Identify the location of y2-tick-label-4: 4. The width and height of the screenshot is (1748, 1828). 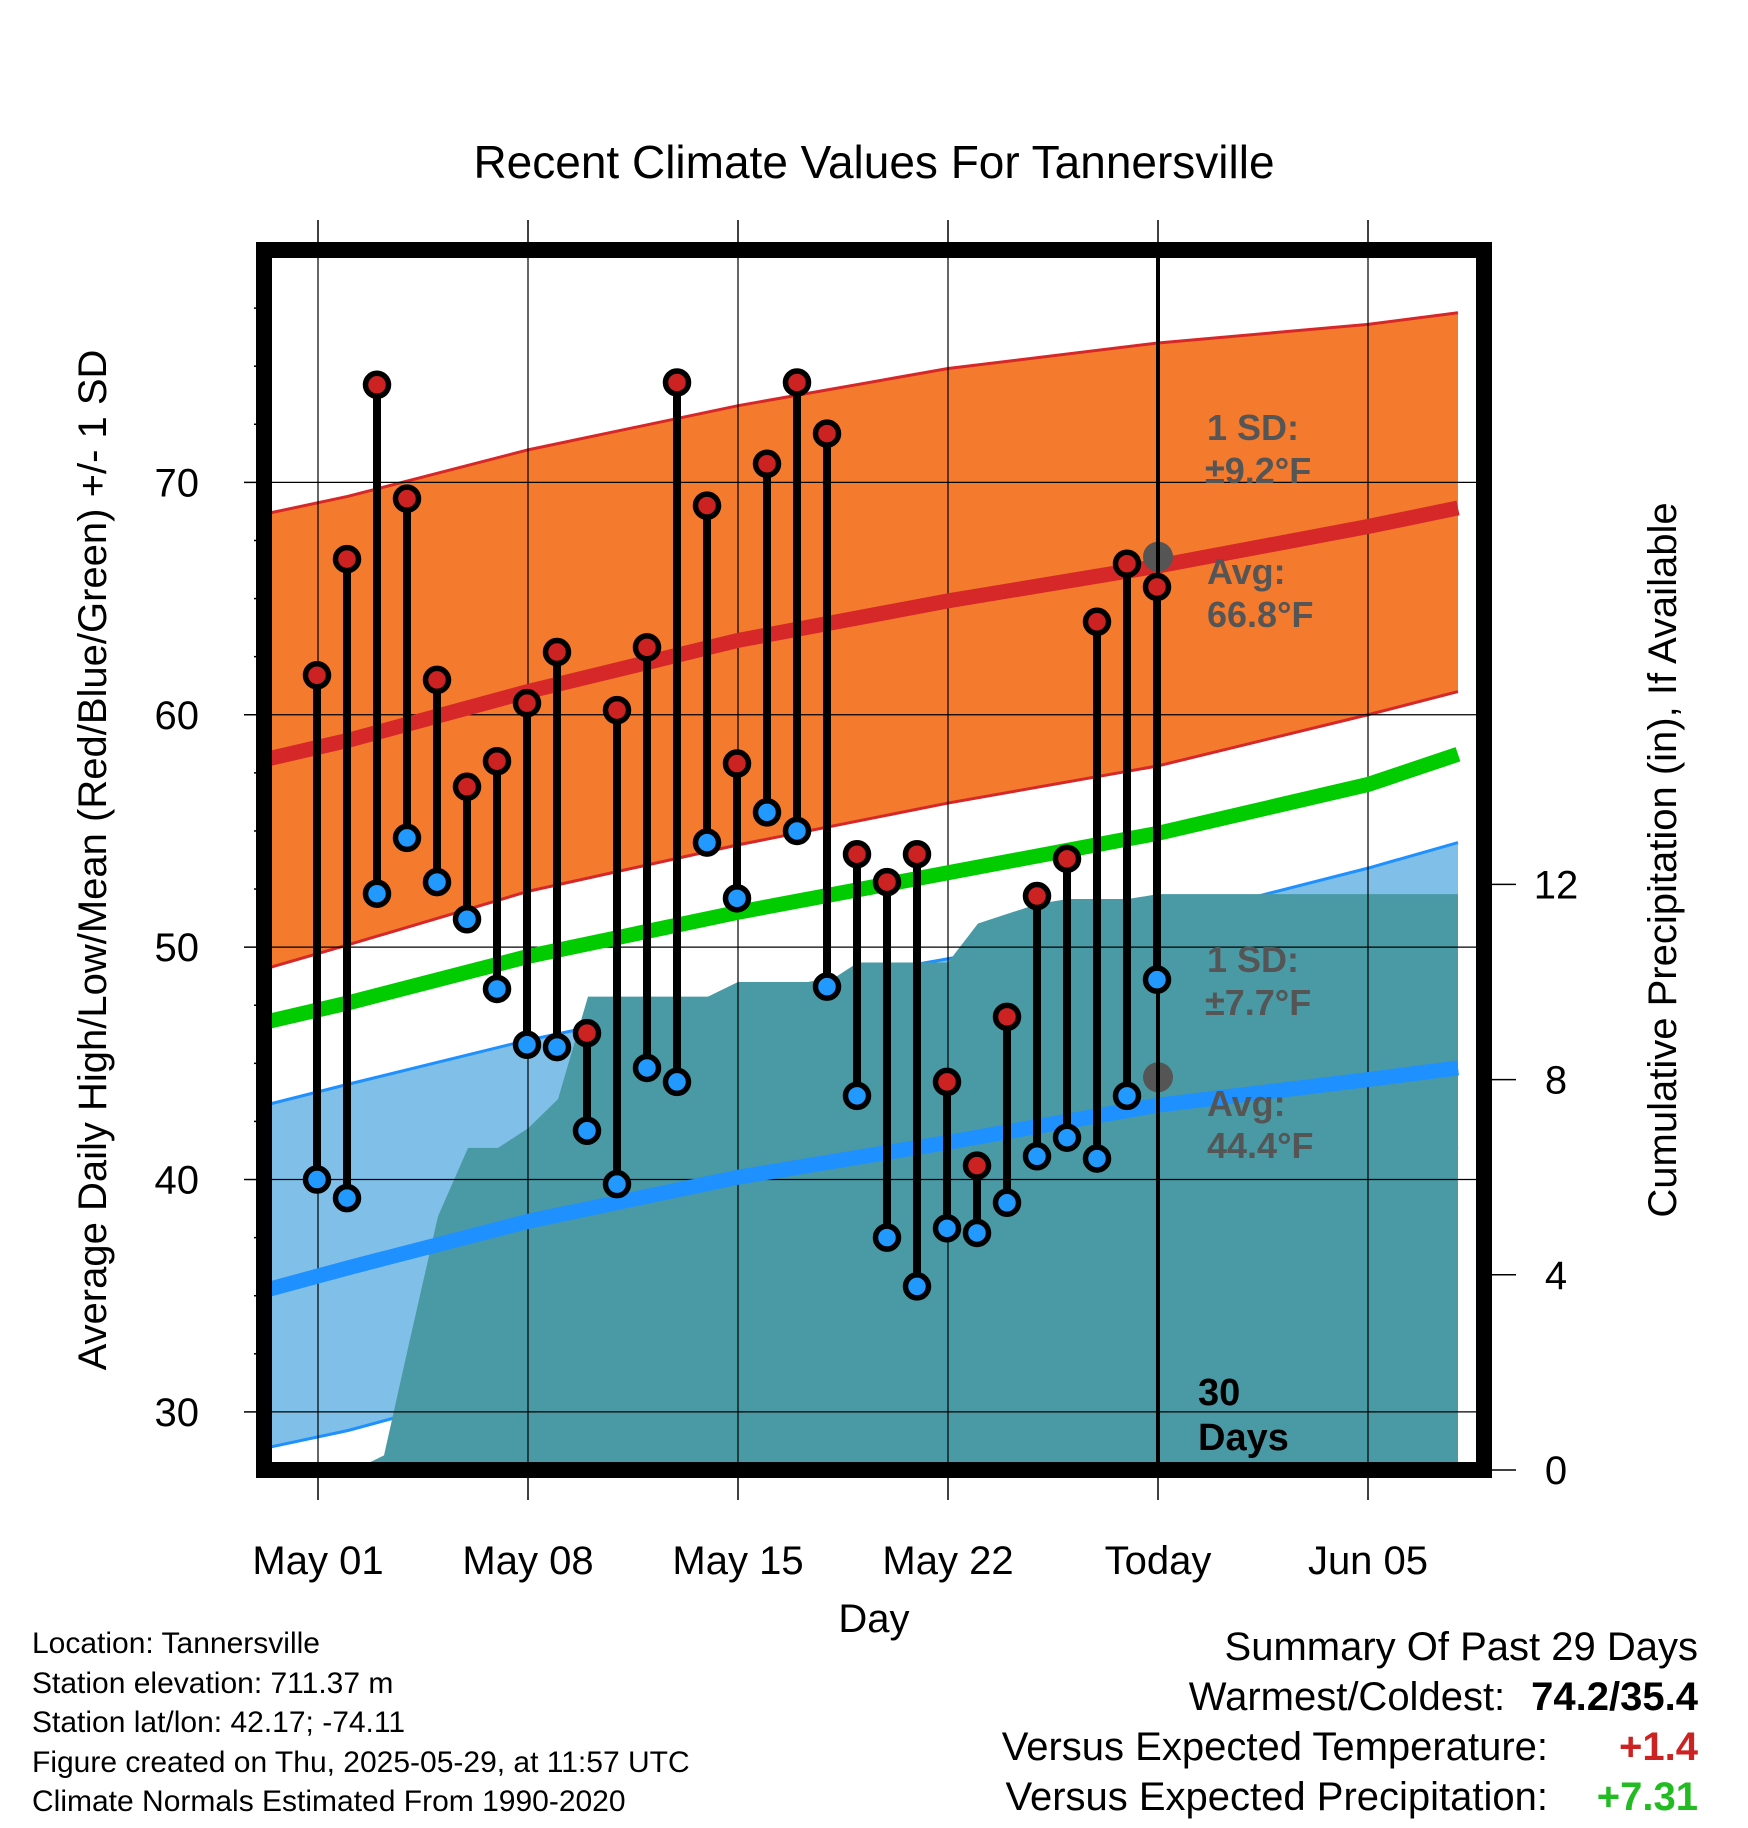
(1556, 1276).